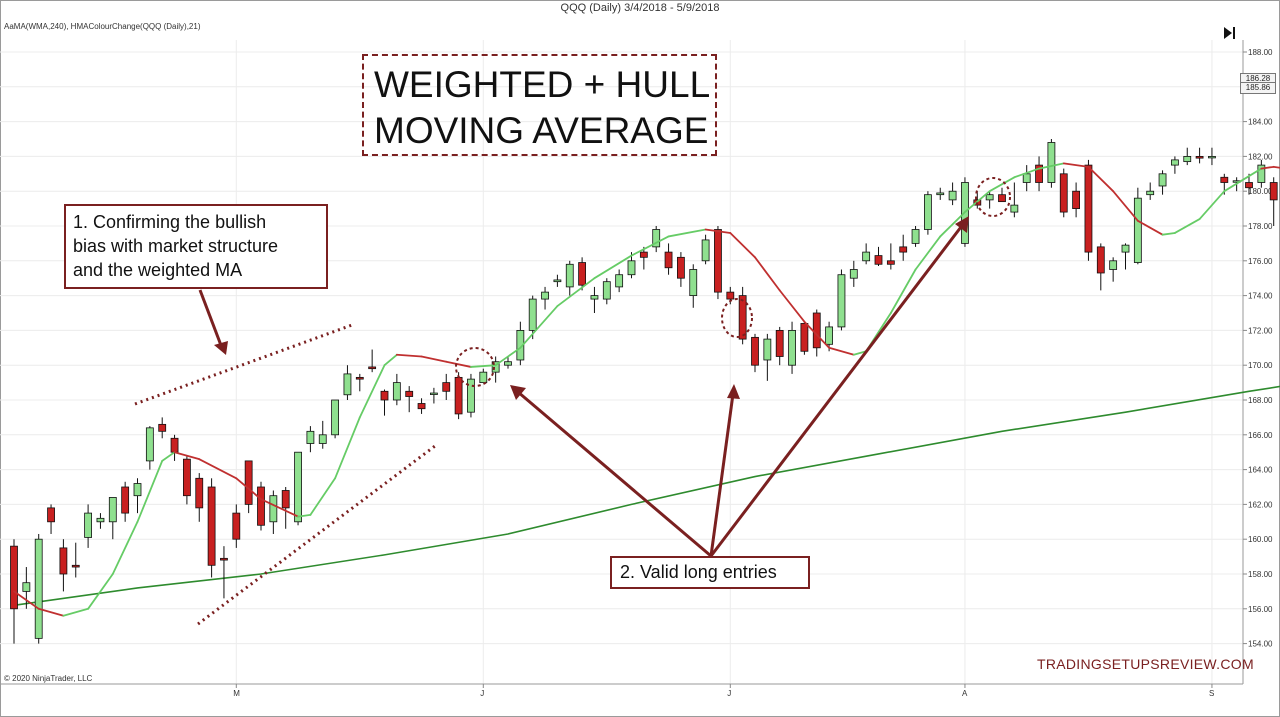 The height and width of the screenshot is (717, 1280). What do you see at coordinates (710, 572) in the screenshot?
I see `callout-long-entries: 2. Valid long entries` at bounding box center [710, 572].